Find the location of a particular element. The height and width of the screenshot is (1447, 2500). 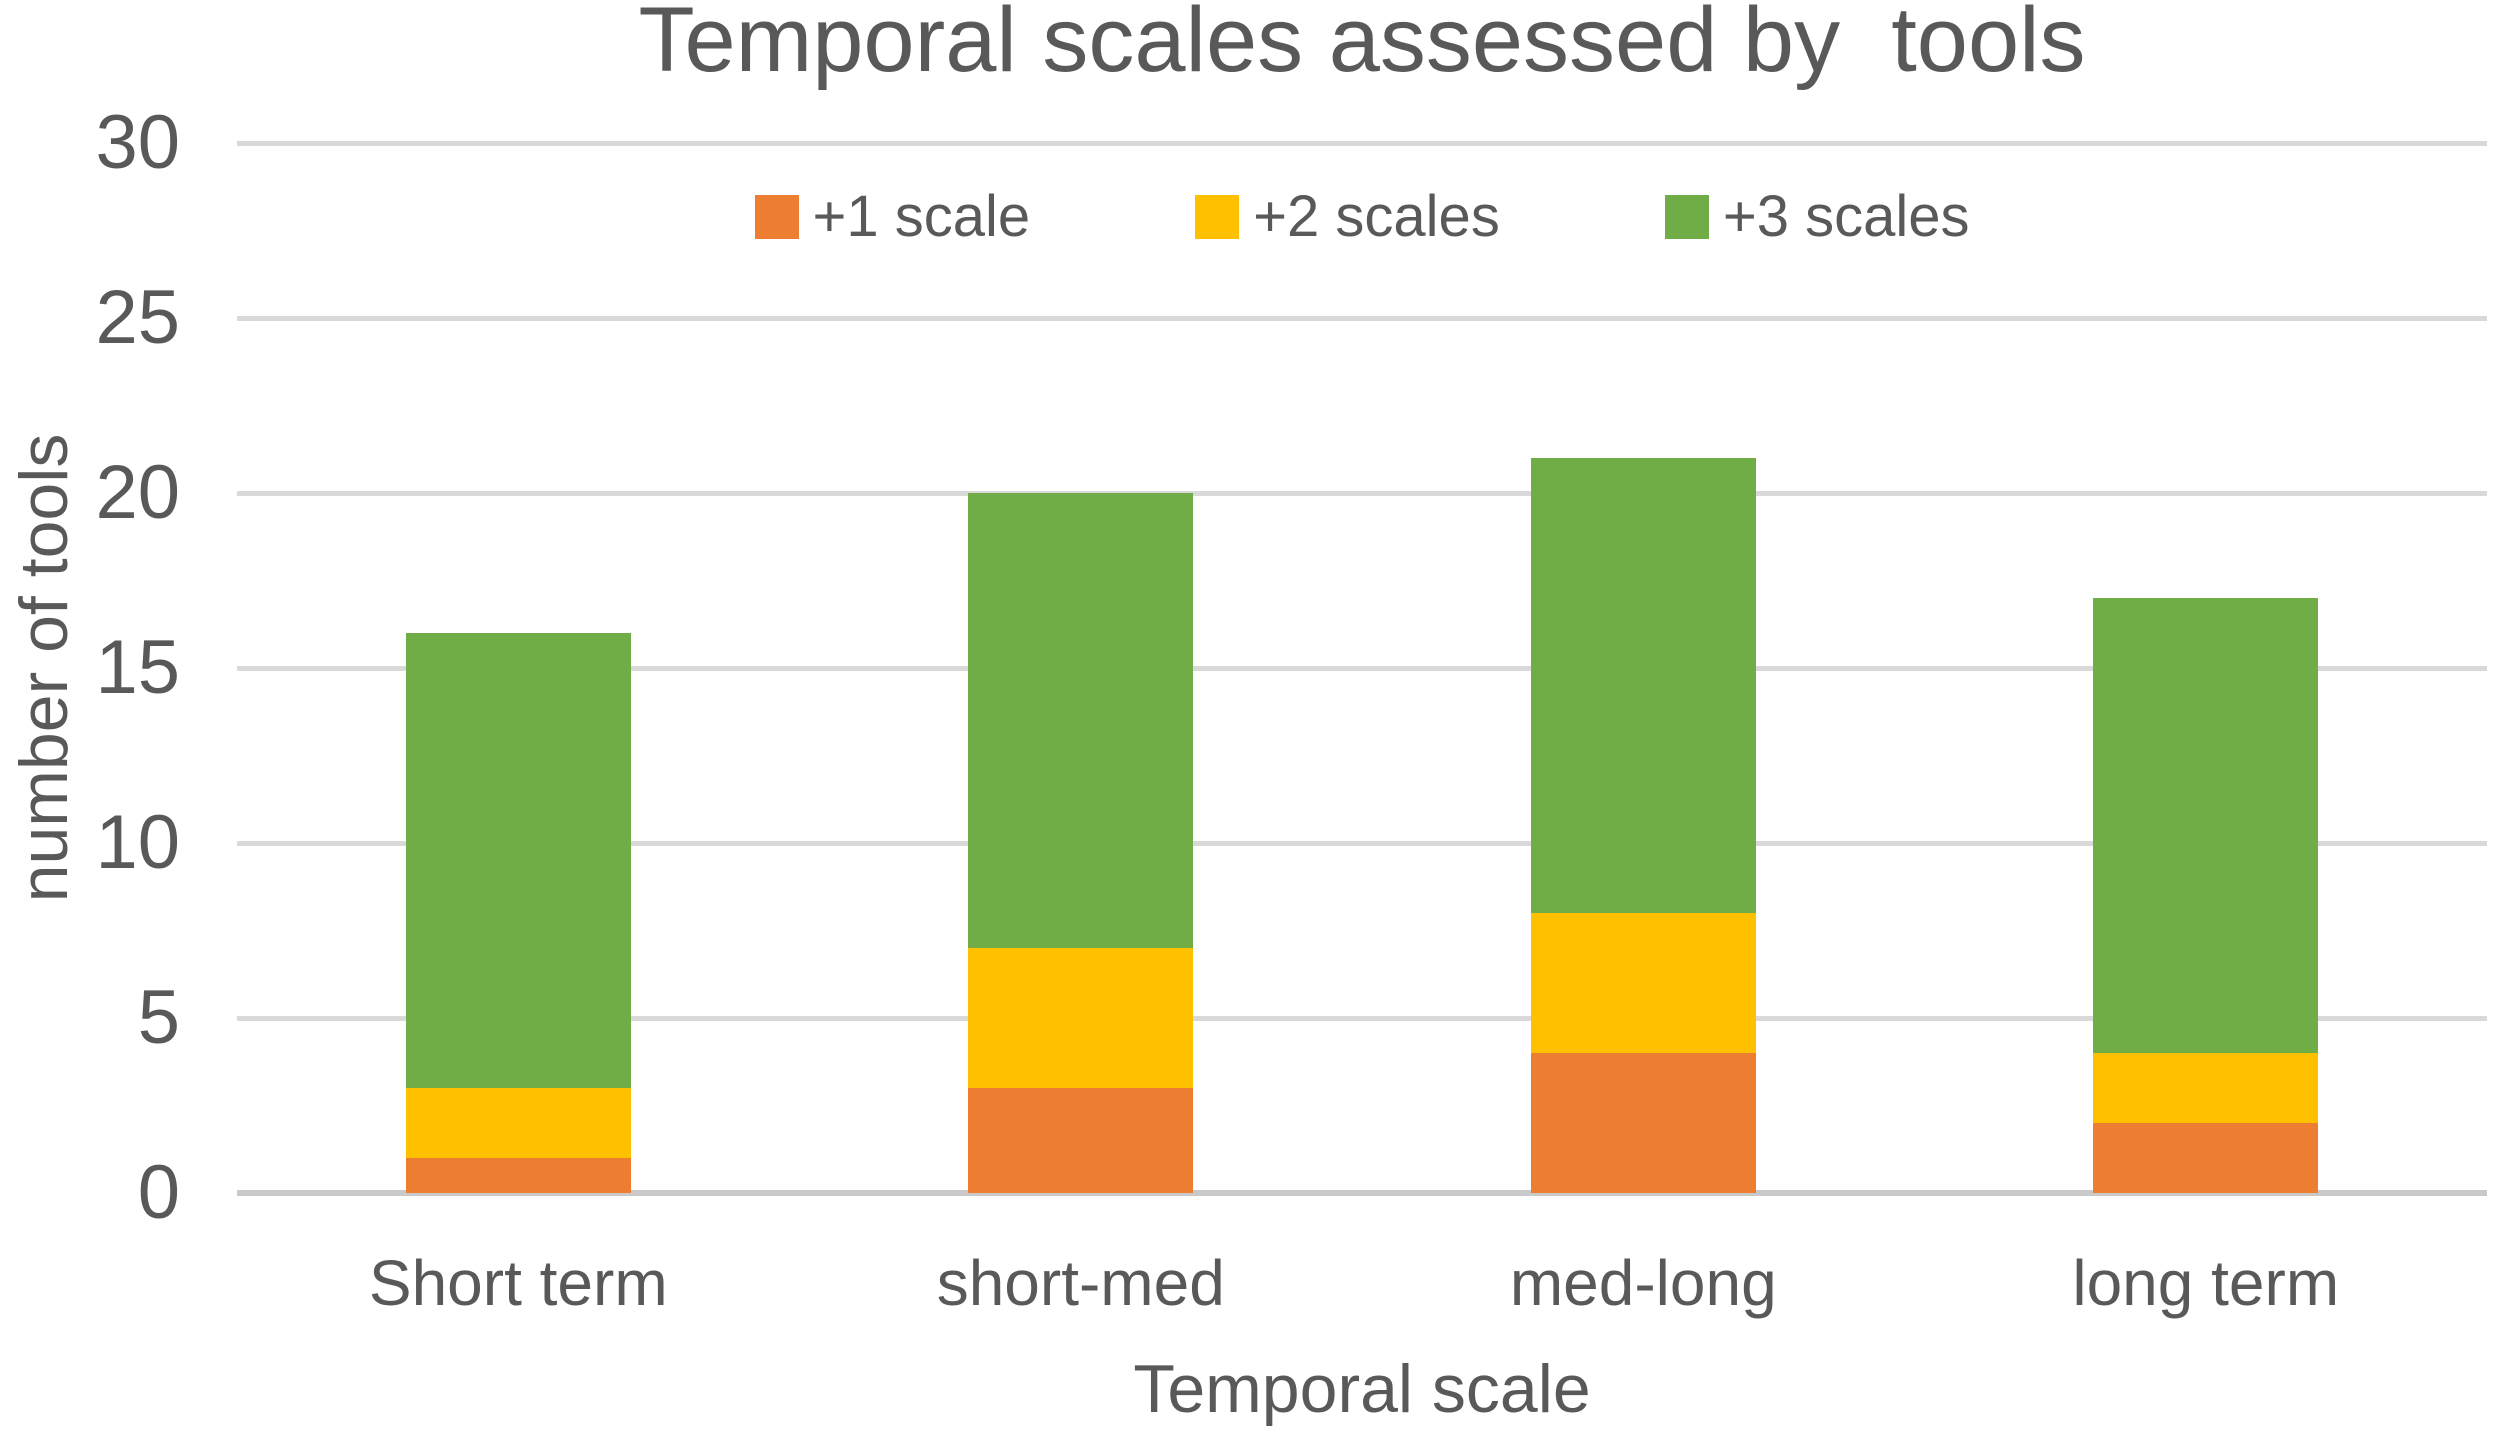

x-tick-label-med-long: med-long is located at coordinates (1643, 1283).